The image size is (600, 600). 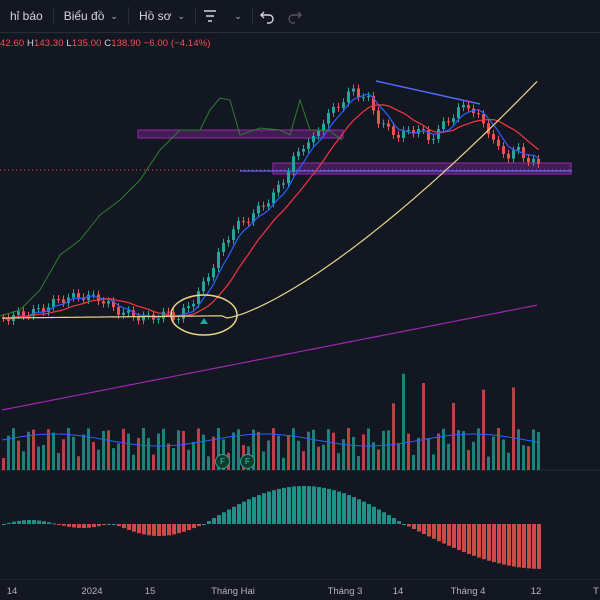 What do you see at coordinates (267, 16) in the screenshot?
I see `undo-icon` at bounding box center [267, 16].